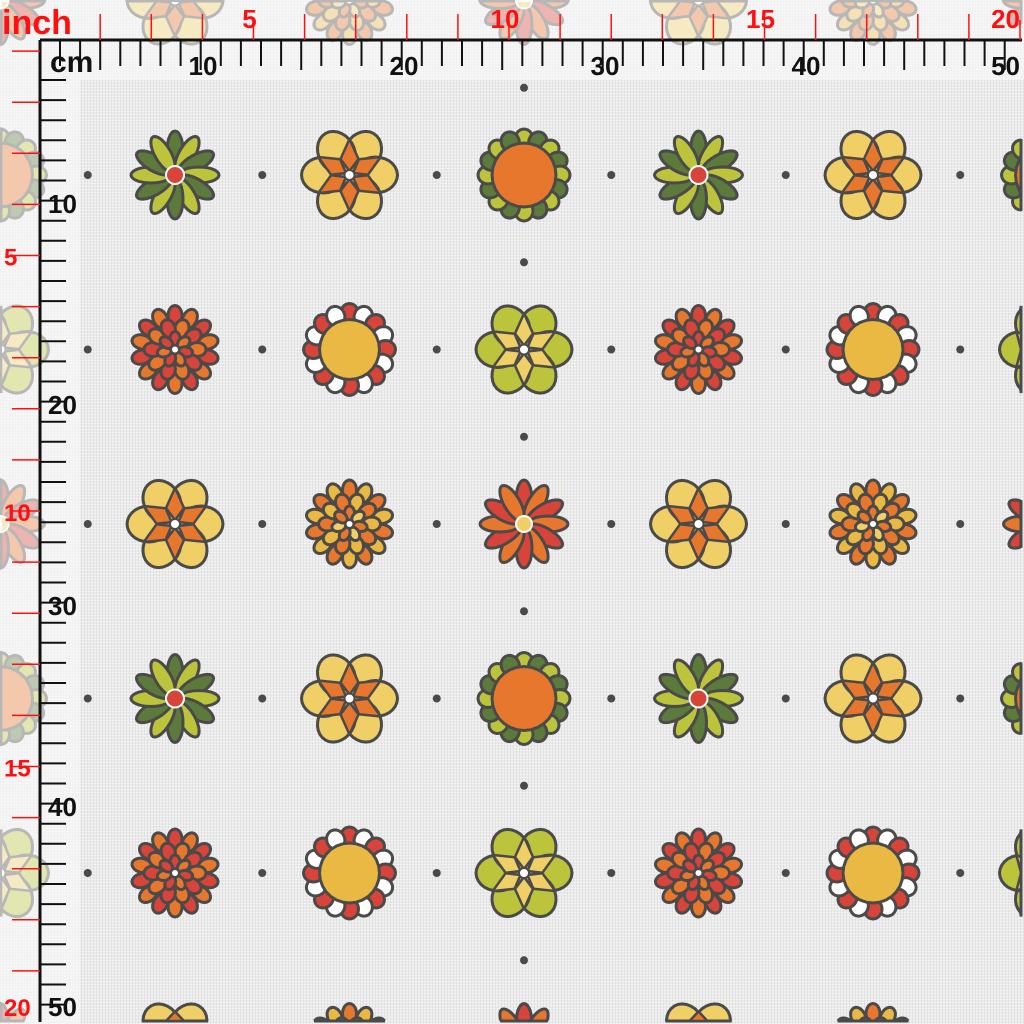 The width and height of the screenshot is (1024, 1024). What do you see at coordinates (1005, 19) in the screenshot?
I see `top-inch-label: 20` at bounding box center [1005, 19].